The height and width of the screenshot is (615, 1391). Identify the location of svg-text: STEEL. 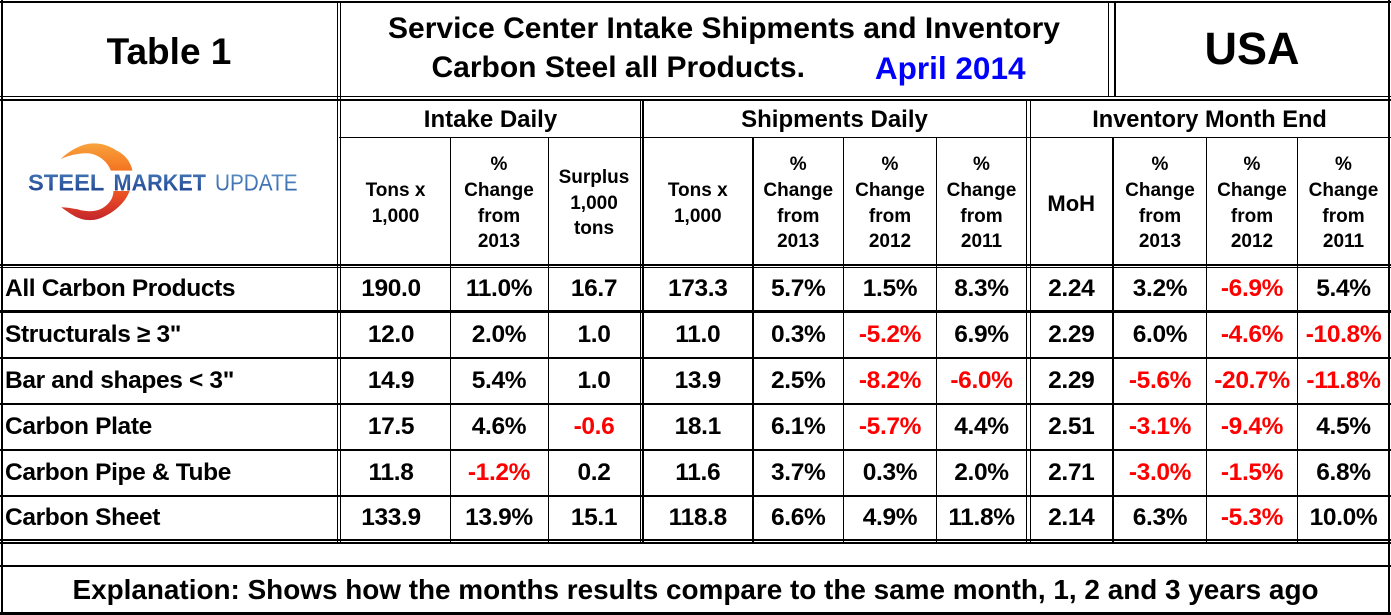
(66, 182).